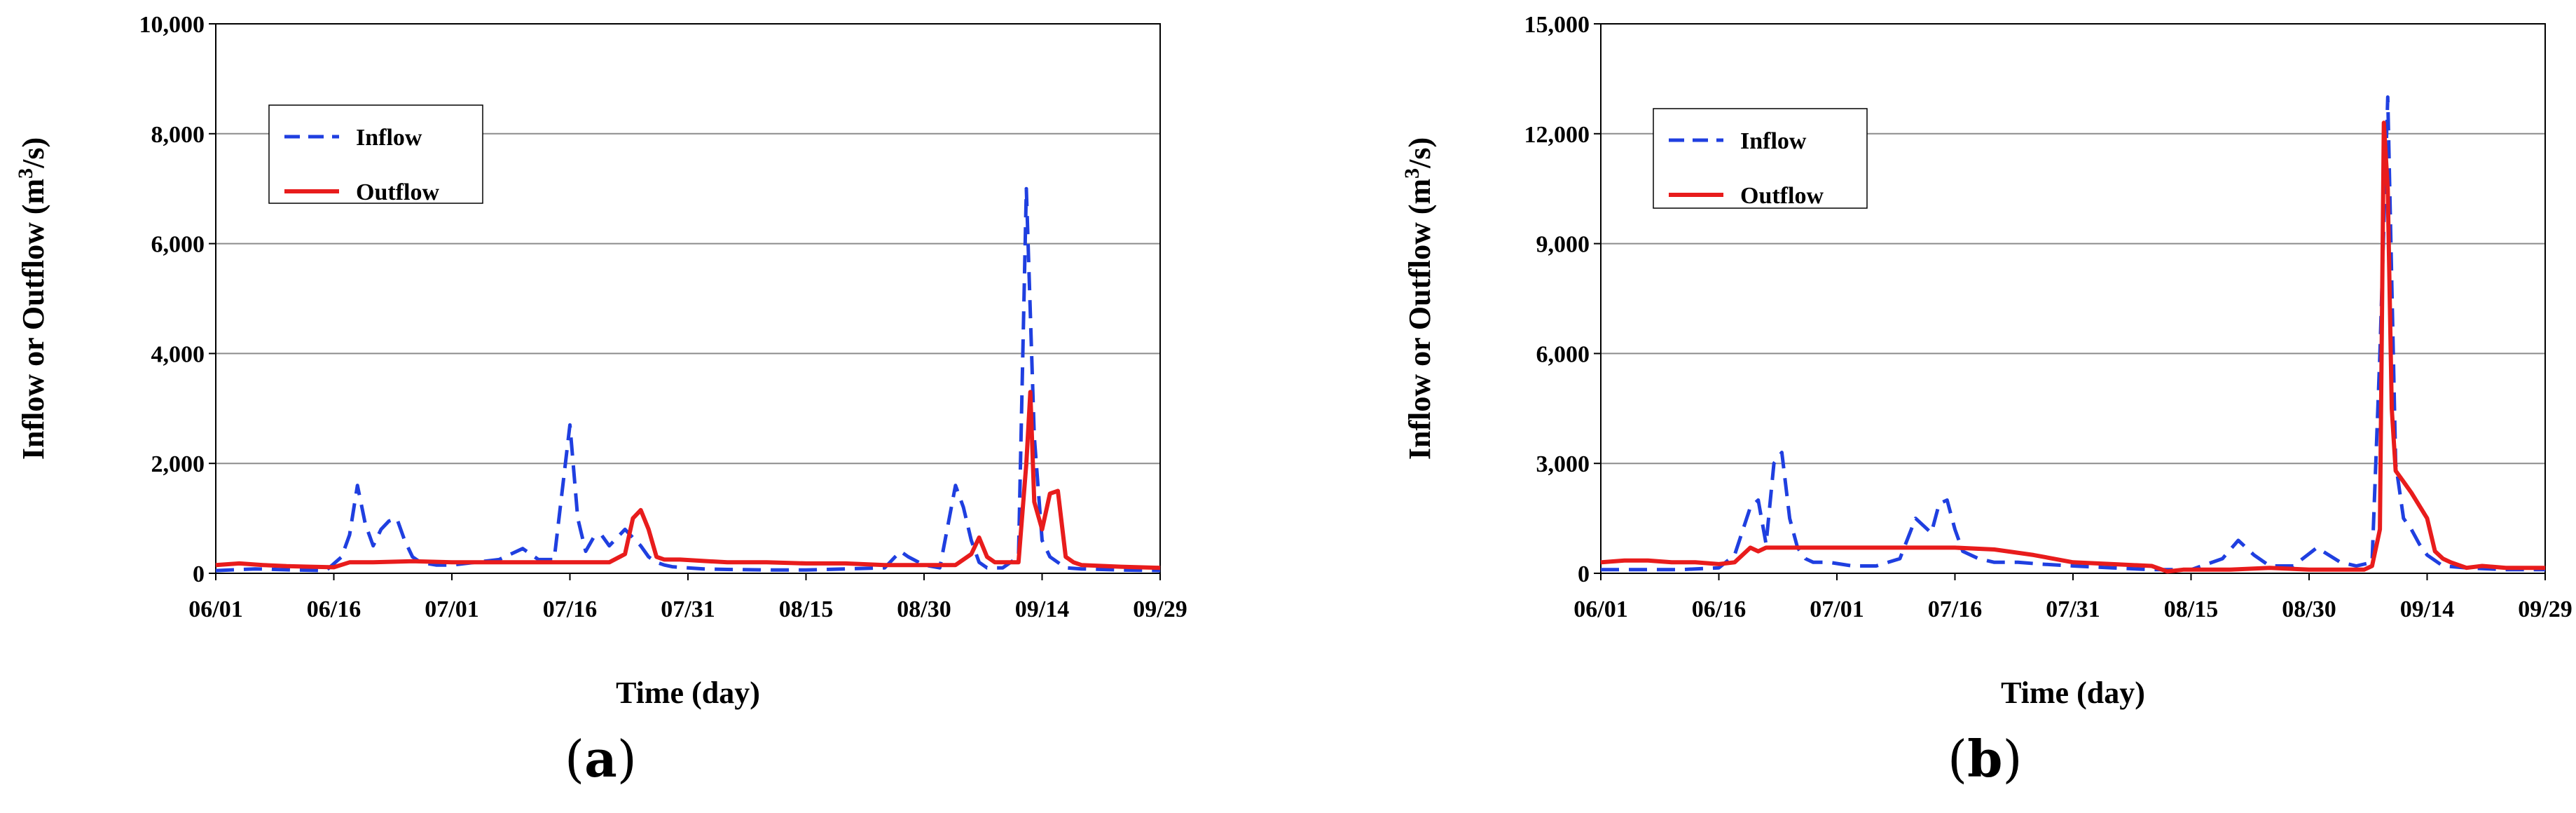 Image resolution: width=2576 pixels, height=813 pixels. What do you see at coordinates (178, 135) in the screenshot?
I see `y-tick-label: 8,000` at bounding box center [178, 135].